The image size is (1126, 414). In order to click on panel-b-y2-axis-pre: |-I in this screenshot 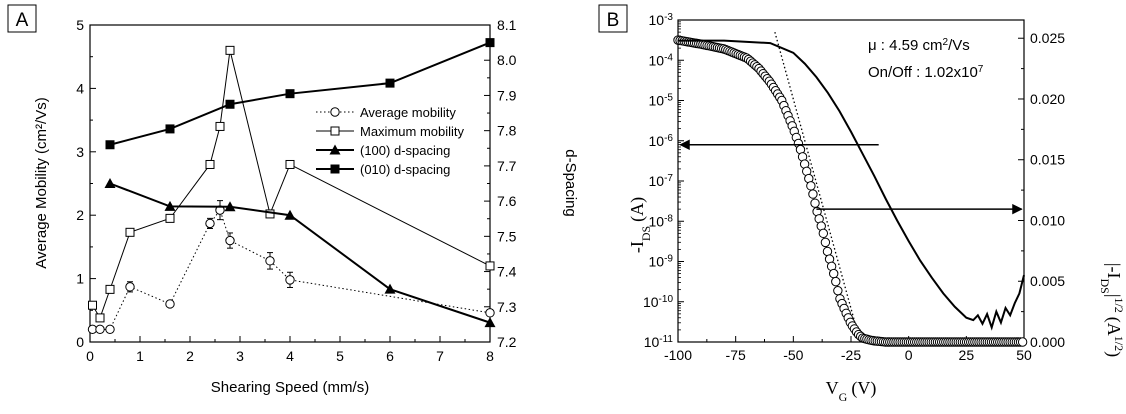, I will do `click(1114, 271)`.